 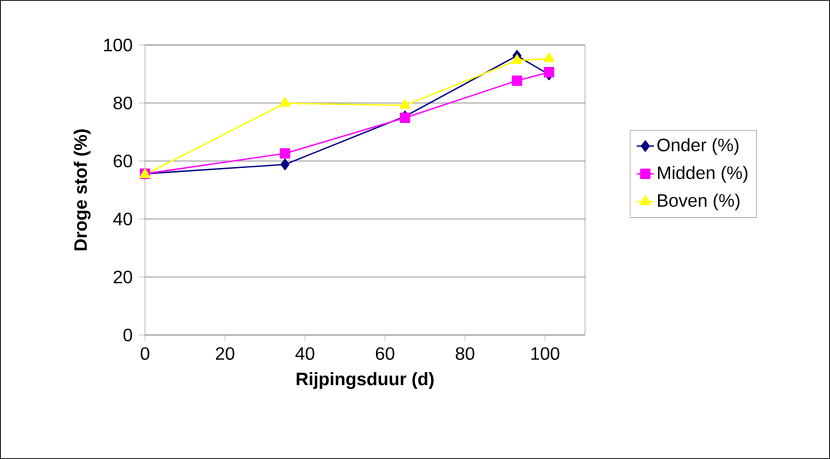 I want to click on y-tick-label: 40, so click(x=122, y=219).